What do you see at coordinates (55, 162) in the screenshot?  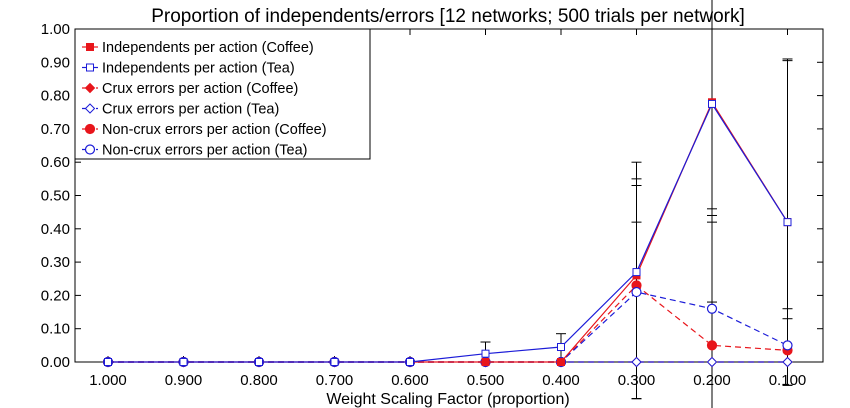 I see `y-tick-label: 0.60` at bounding box center [55, 162].